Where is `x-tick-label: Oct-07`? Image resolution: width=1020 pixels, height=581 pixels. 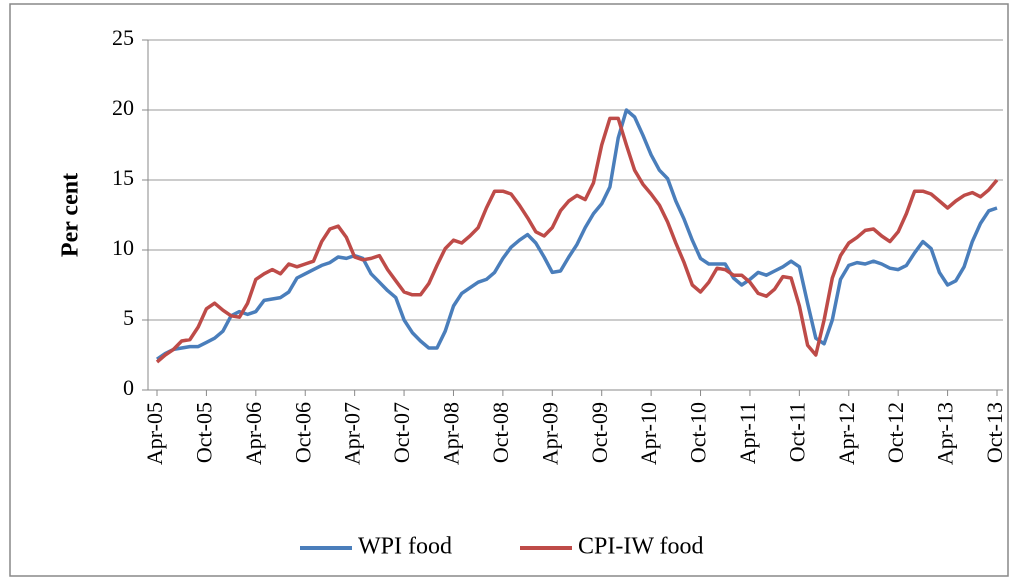 x-tick-label: Oct-07 is located at coordinates (401, 432).